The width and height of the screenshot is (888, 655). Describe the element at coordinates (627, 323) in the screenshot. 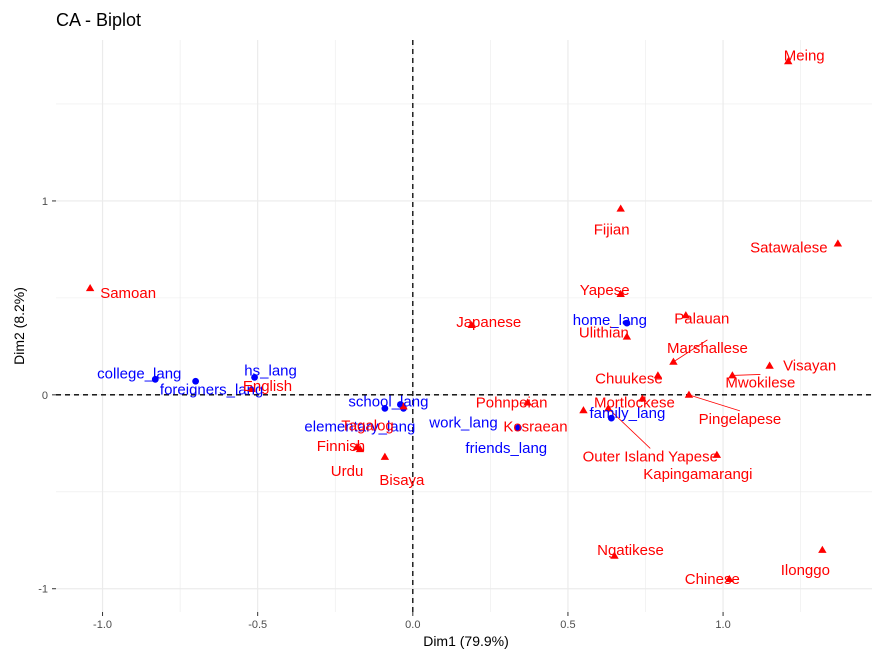

I see `row-point-home-lang` at that location.